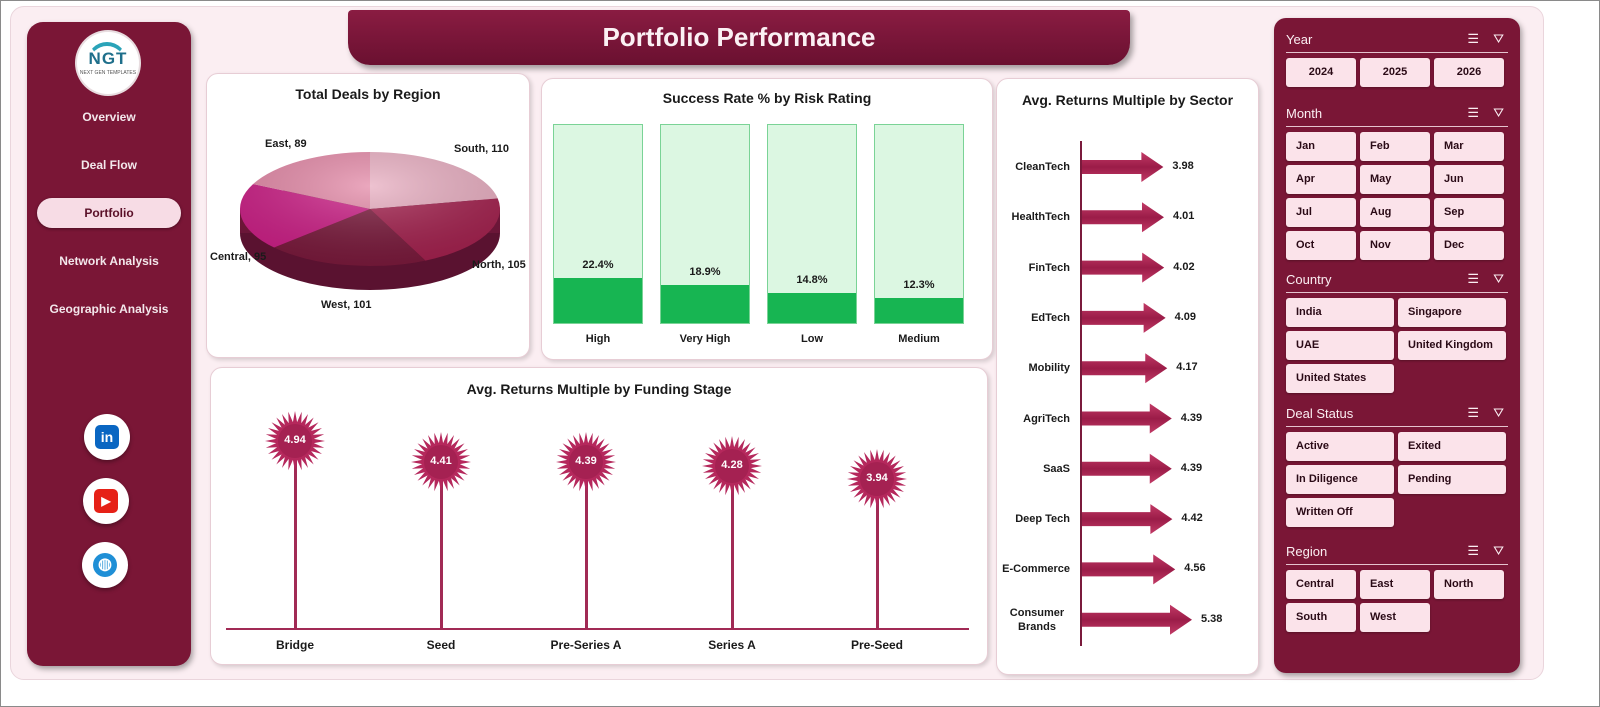 Image resolution: width=1600 pixels, height=707 pixels. I want to click on slicer-option: India, so click(1340, 312).